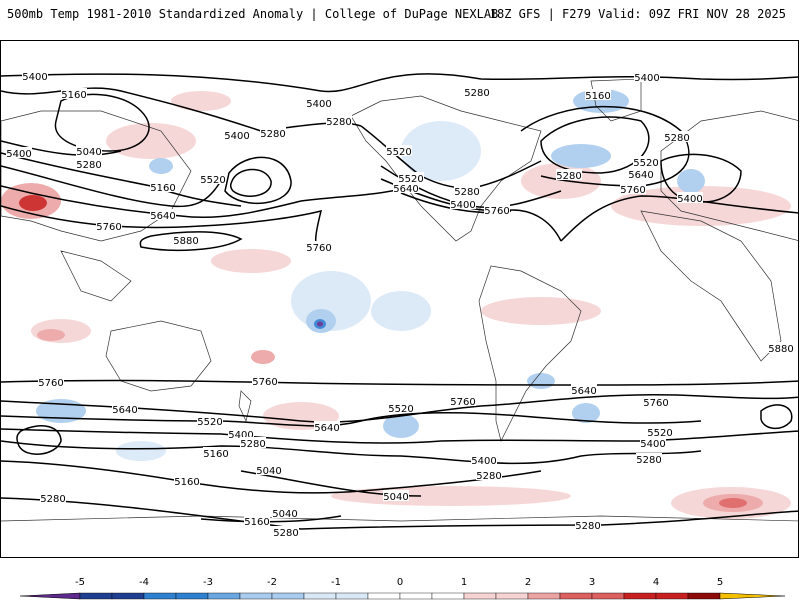 The height and width of the screenshot is (604, 800). Describe the element at coordinates (102, 122) in the screenshot. I see `contour-5160-west` at that location.